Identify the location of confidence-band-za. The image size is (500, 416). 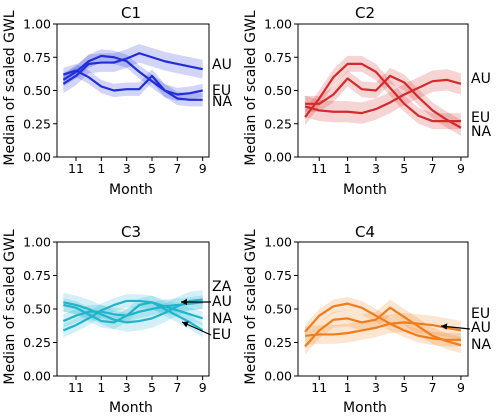
(133, 311).